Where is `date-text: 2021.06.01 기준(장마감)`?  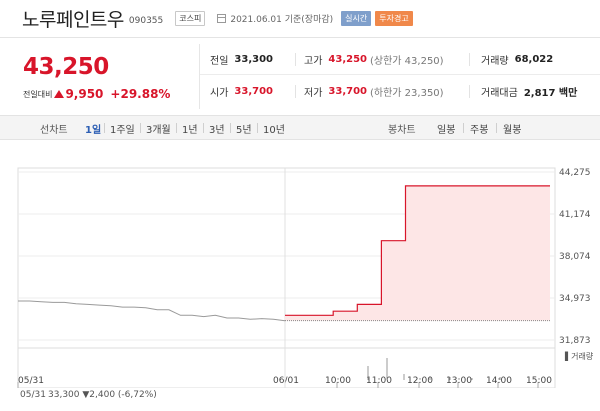 date-text: 2021.06.01 기준(장마감) is located at coordinates (282, 20).